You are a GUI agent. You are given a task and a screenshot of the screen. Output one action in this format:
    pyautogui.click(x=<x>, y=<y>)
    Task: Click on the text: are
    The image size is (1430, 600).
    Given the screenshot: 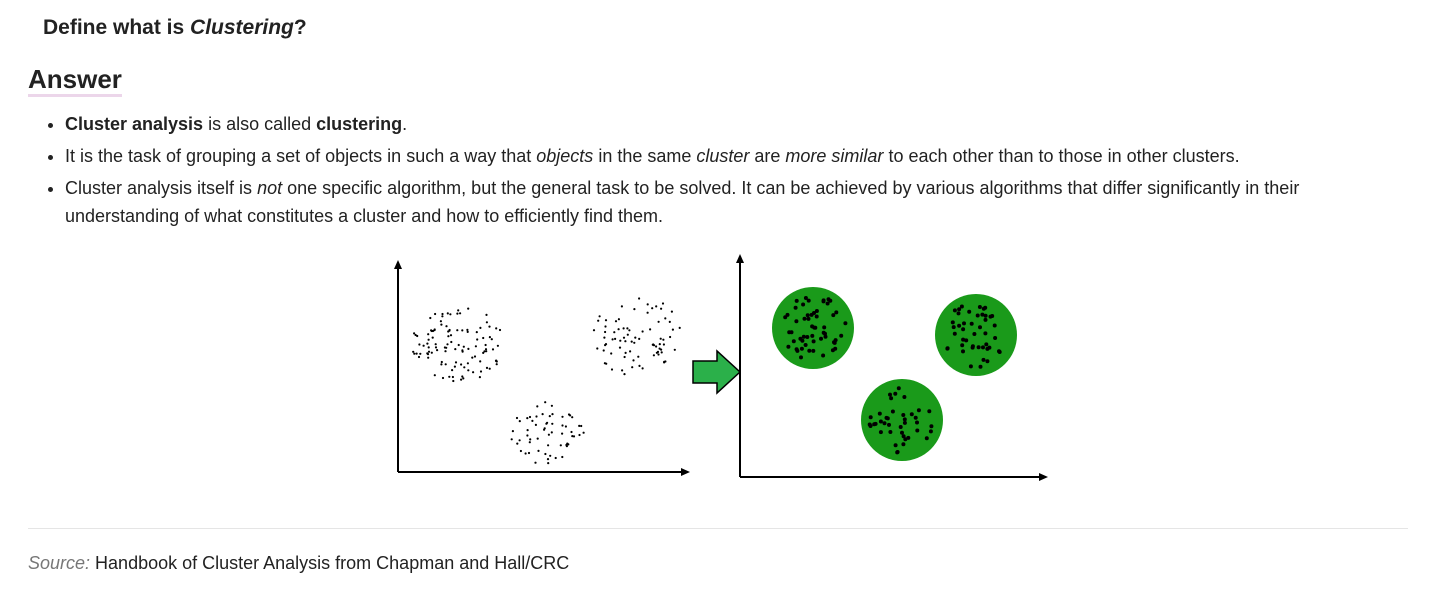 What is the action you would take?
    pyautogui.click(x=767, y=156)
    